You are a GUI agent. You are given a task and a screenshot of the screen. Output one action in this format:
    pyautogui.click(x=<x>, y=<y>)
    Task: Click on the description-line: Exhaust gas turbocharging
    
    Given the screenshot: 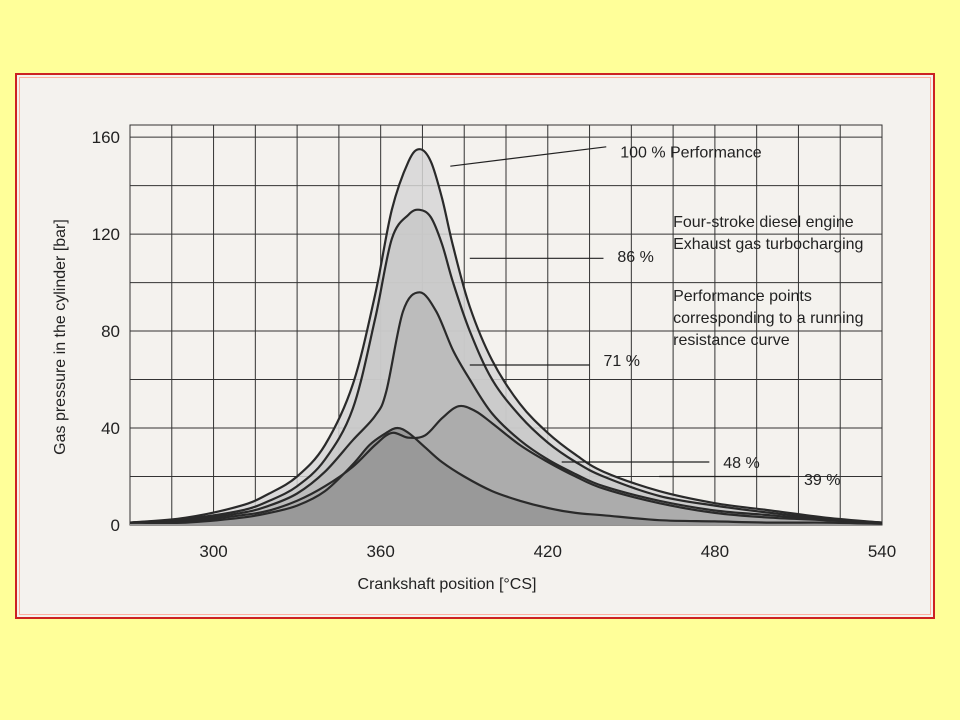 What is the action you would take?
    pyautogui.click(x=768, y=244)
    